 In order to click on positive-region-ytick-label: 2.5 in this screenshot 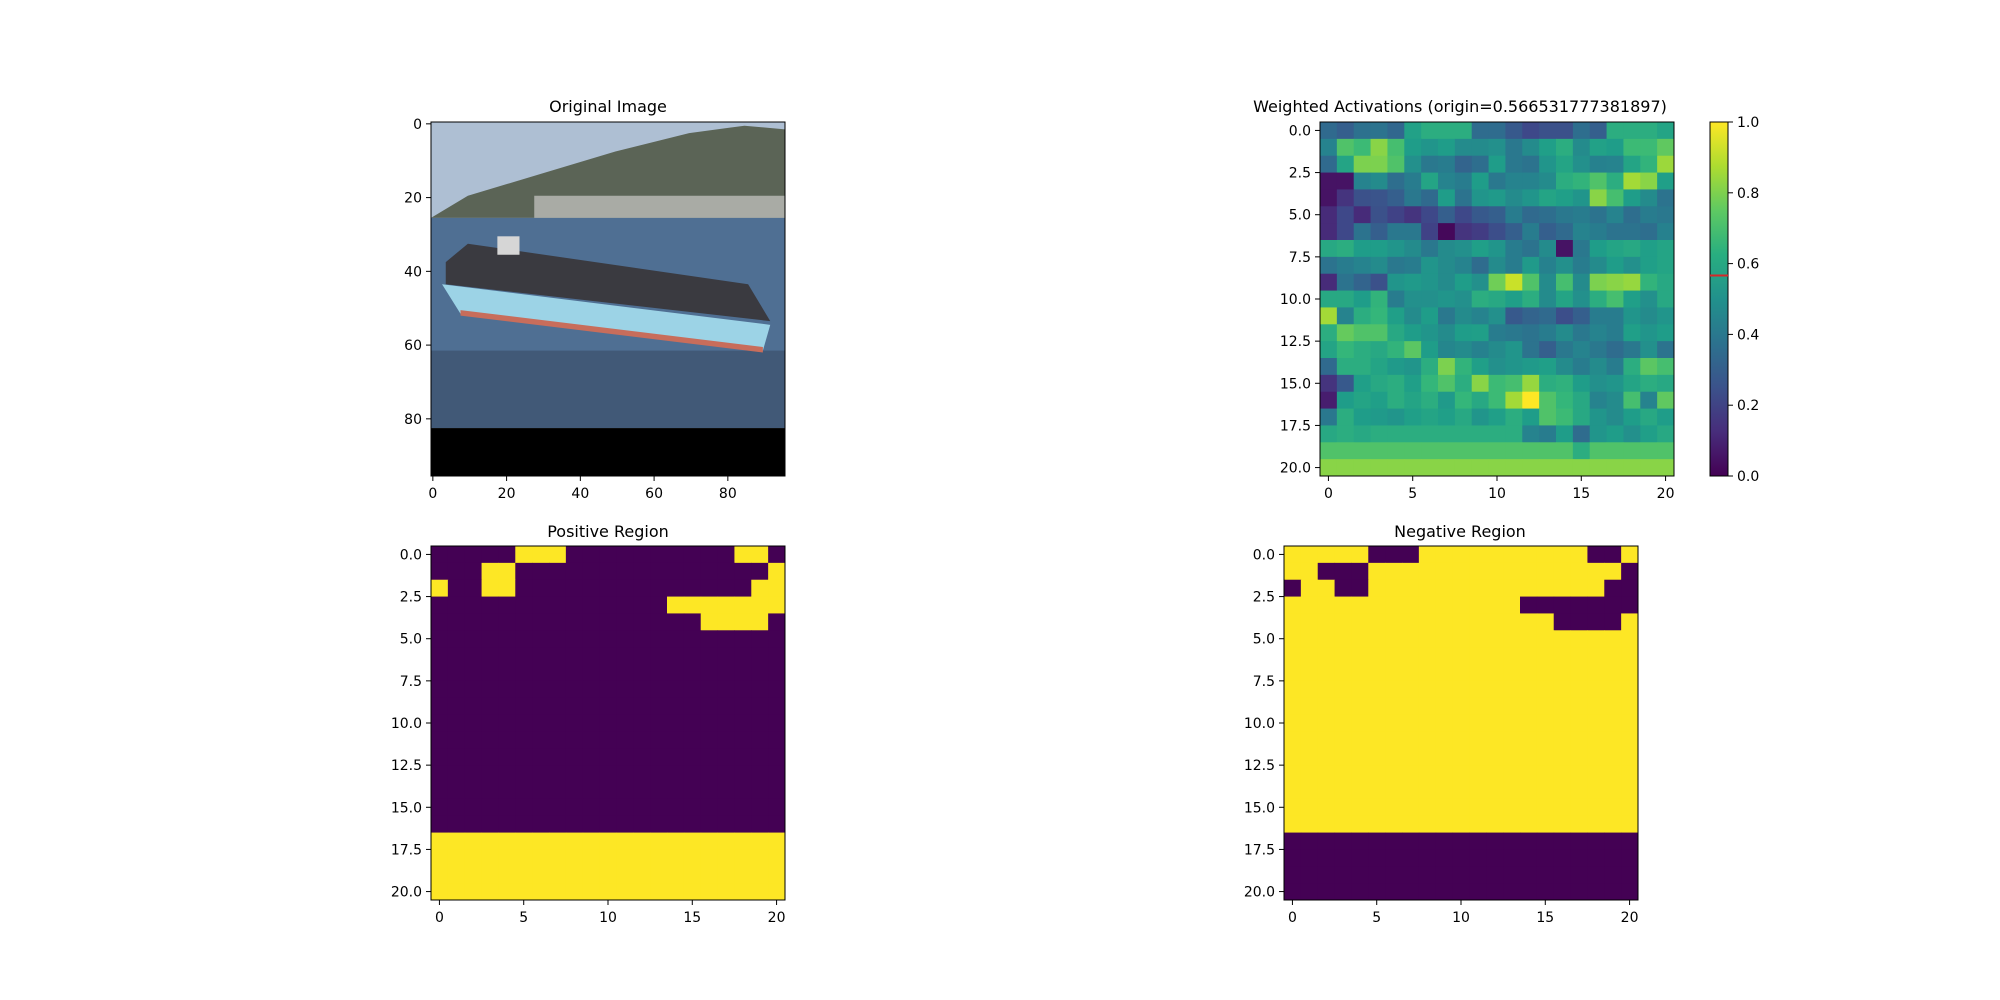, I will do `click(411, 598)`.